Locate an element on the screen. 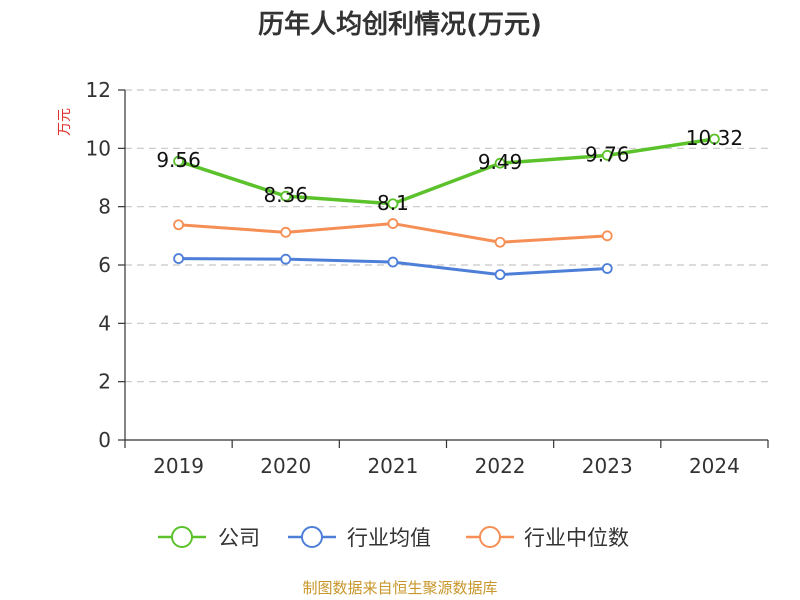  x-tick-label: 2023 is located at coordinates (607, 466).